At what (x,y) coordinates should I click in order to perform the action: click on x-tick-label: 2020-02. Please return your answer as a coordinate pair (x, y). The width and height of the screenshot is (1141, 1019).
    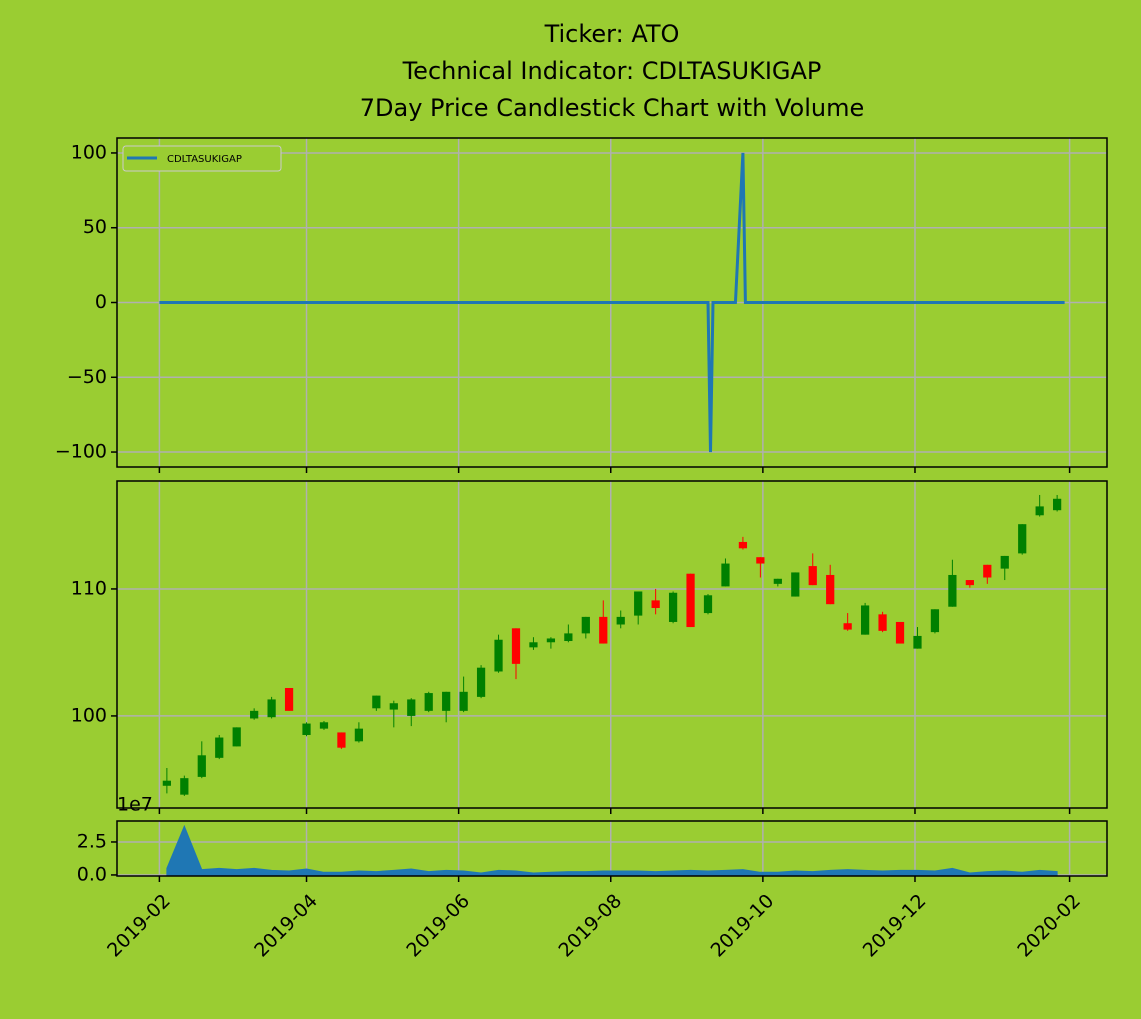
    Looking at the image, I should click on (1049, 926).